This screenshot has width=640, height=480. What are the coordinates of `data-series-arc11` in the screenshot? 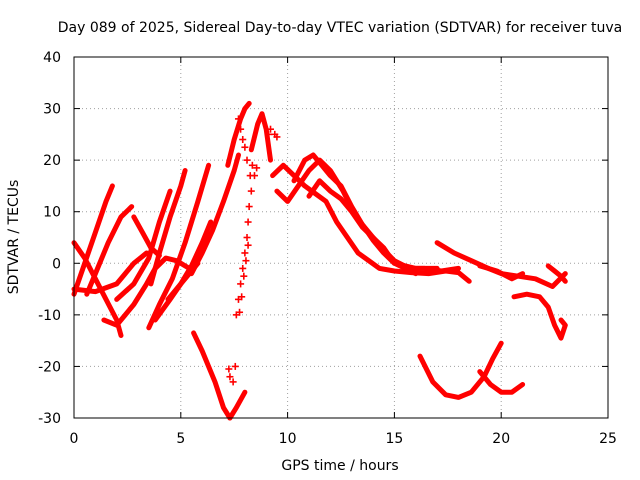 It's located at (189, 260).